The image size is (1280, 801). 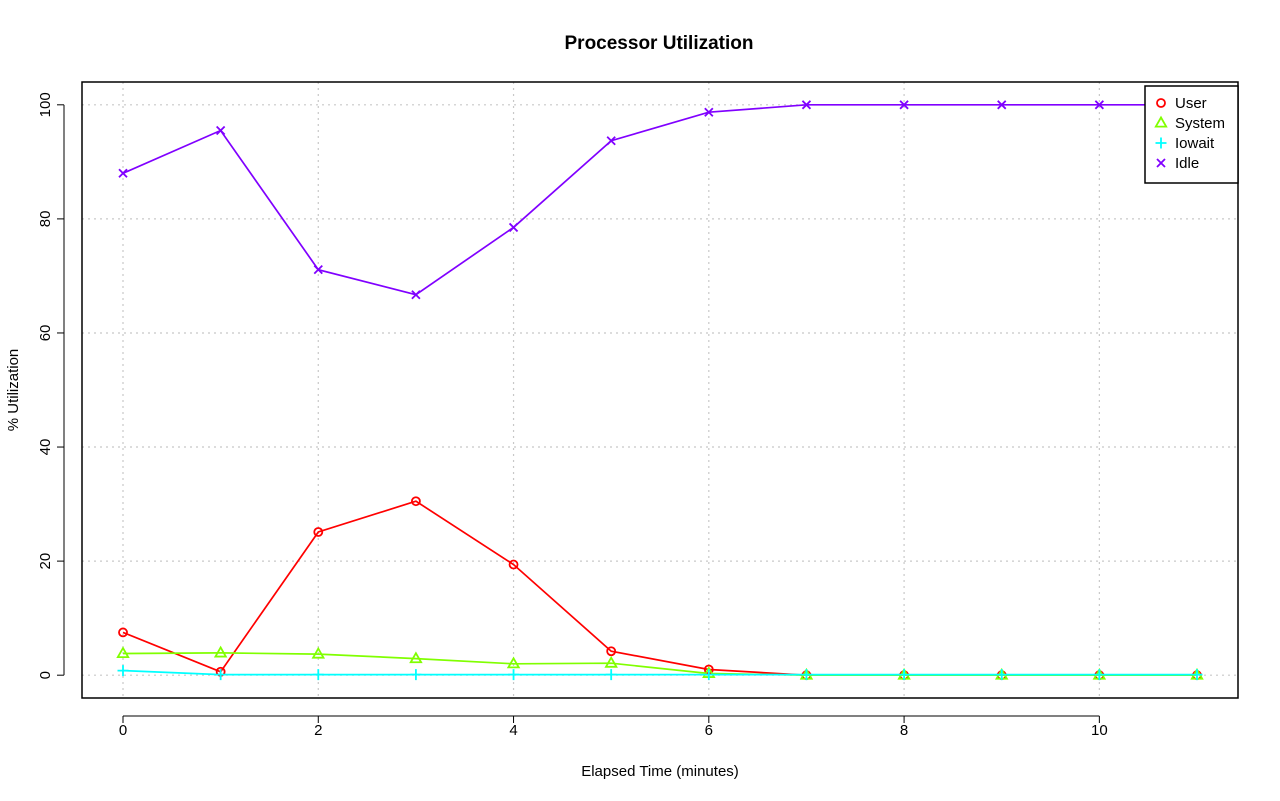 I want to click on legend-marker-system, so click(x=1161, y=121).